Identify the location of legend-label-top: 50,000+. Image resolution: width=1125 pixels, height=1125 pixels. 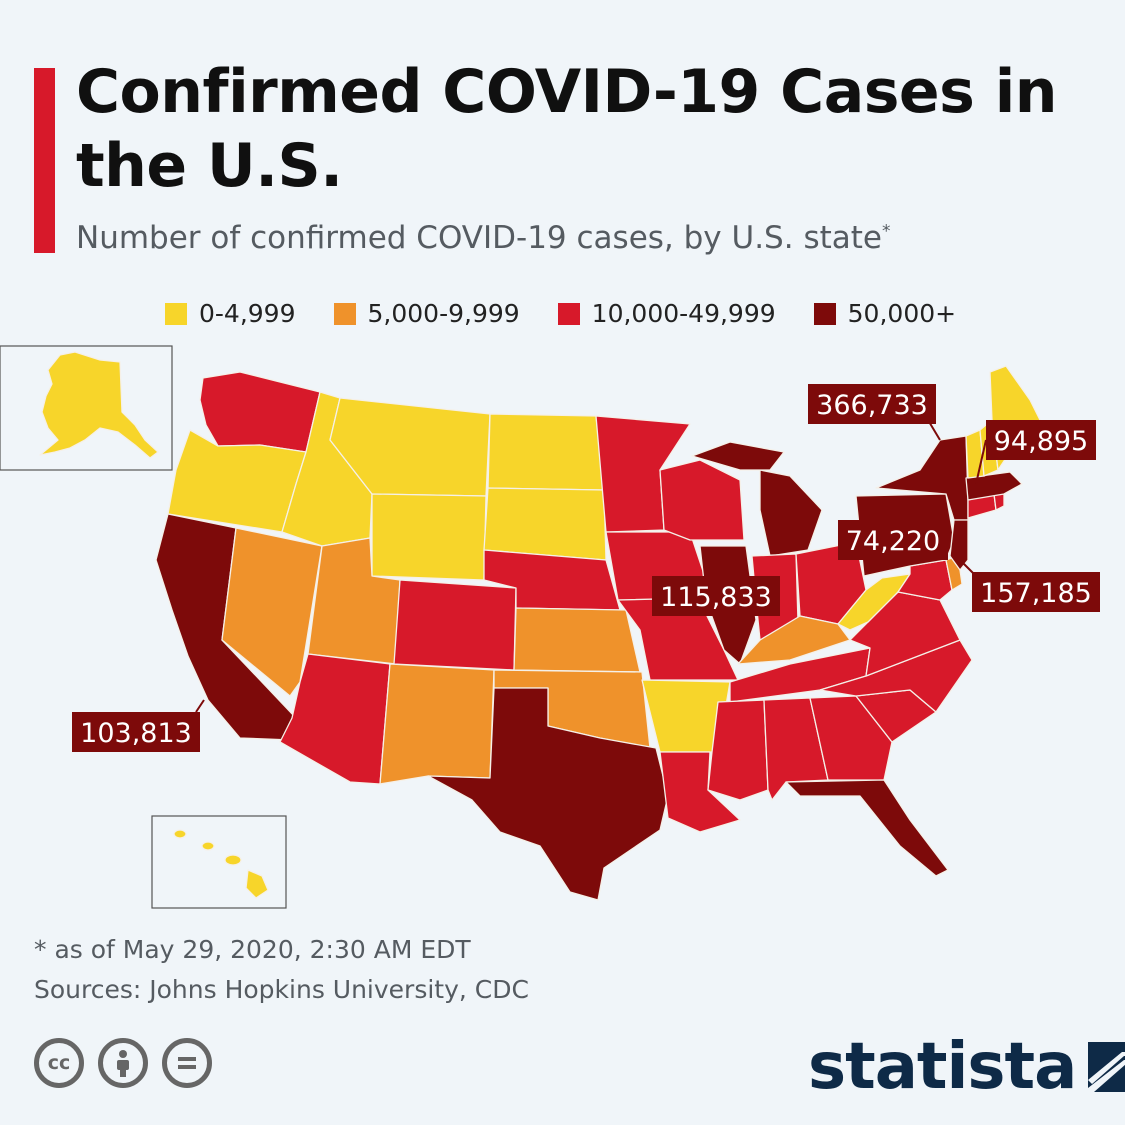
(902, 313).